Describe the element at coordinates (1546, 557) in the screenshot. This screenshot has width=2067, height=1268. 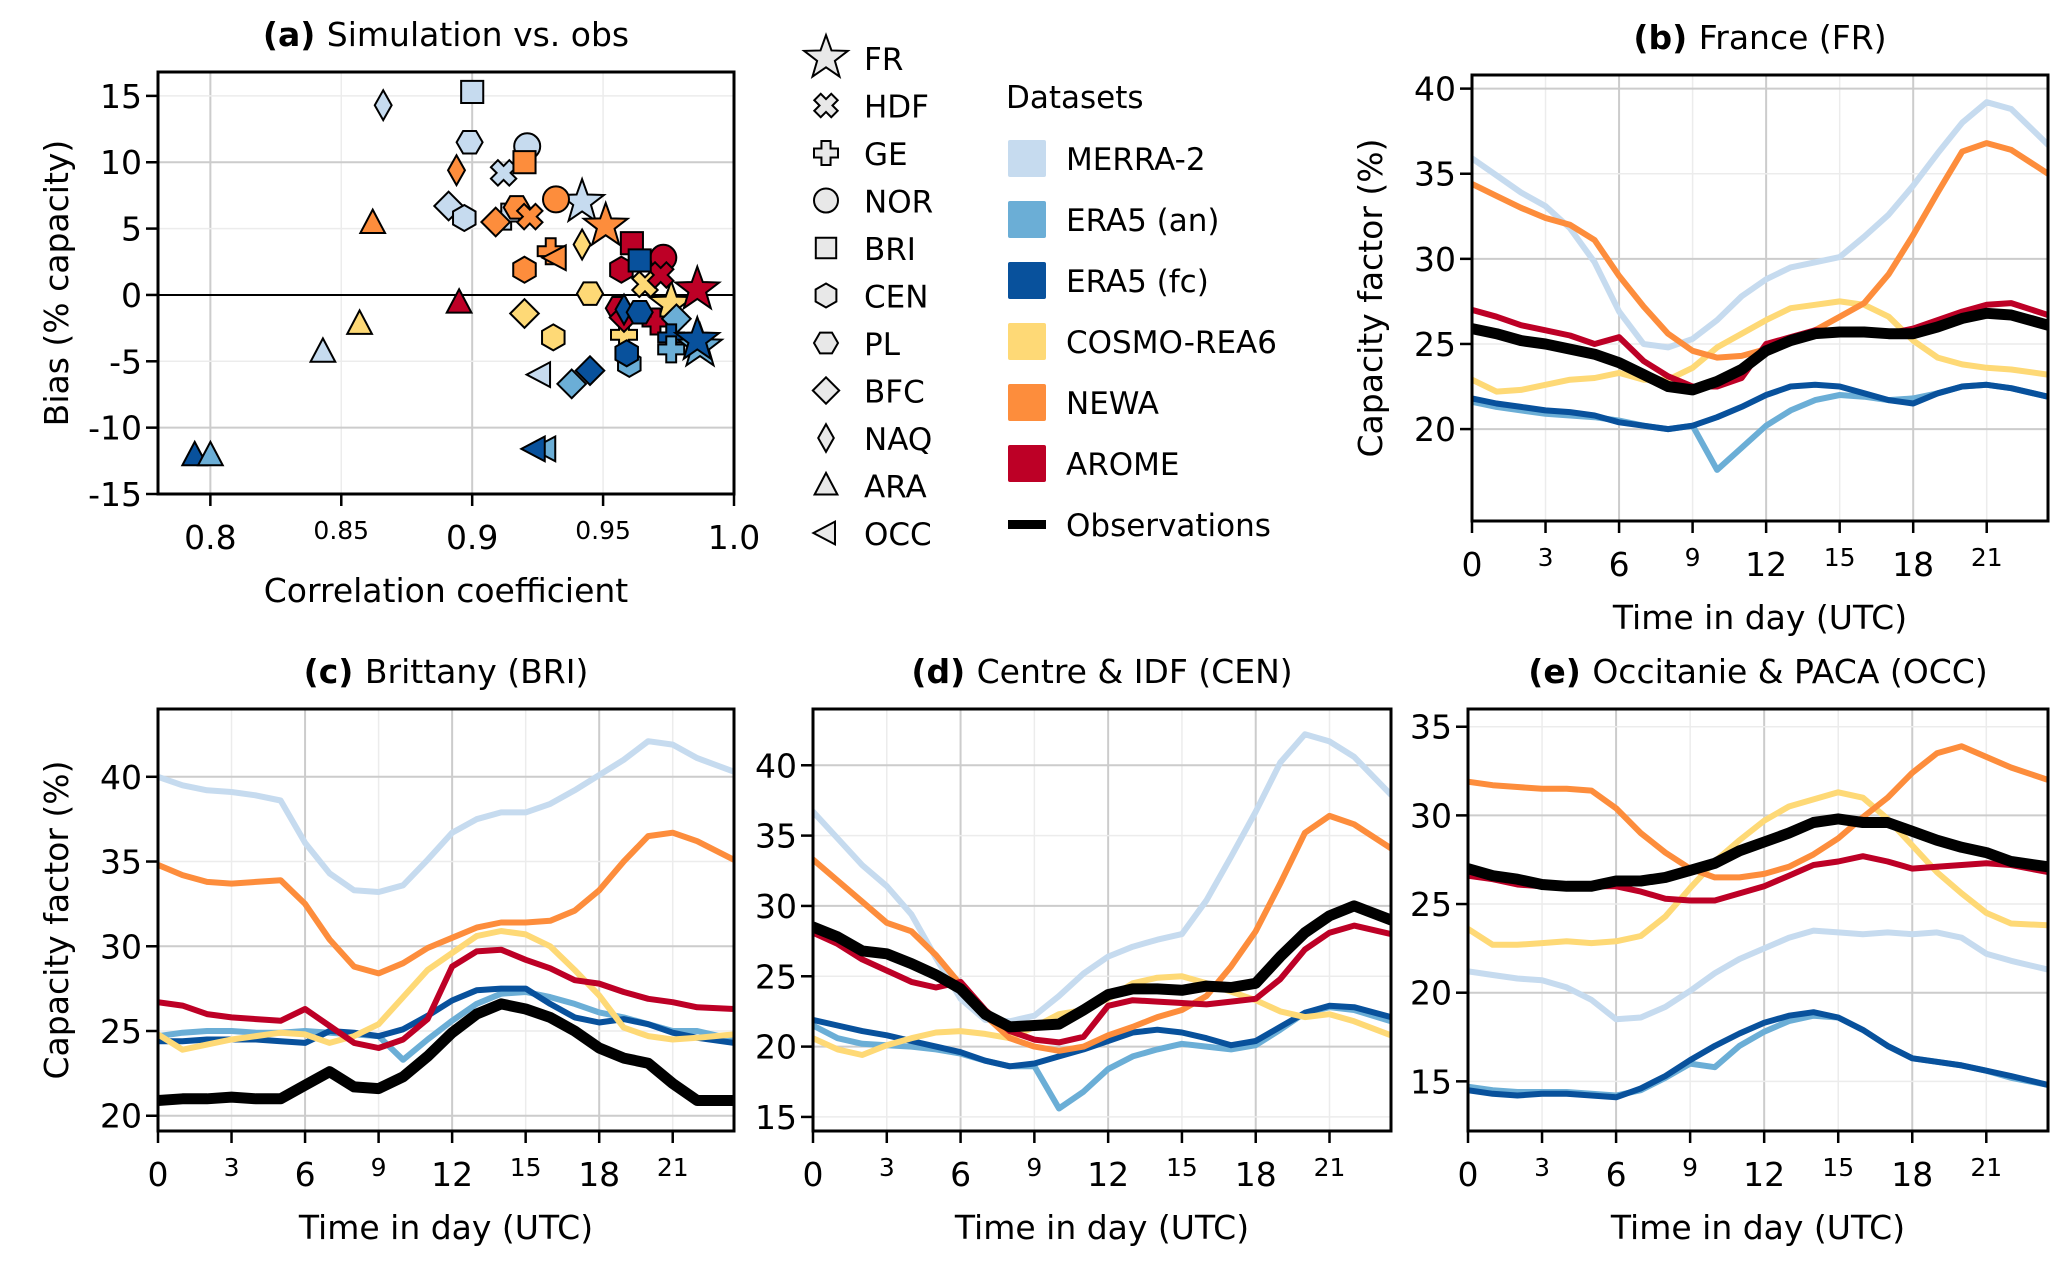
I see `x-tick-label: 3` at that location.